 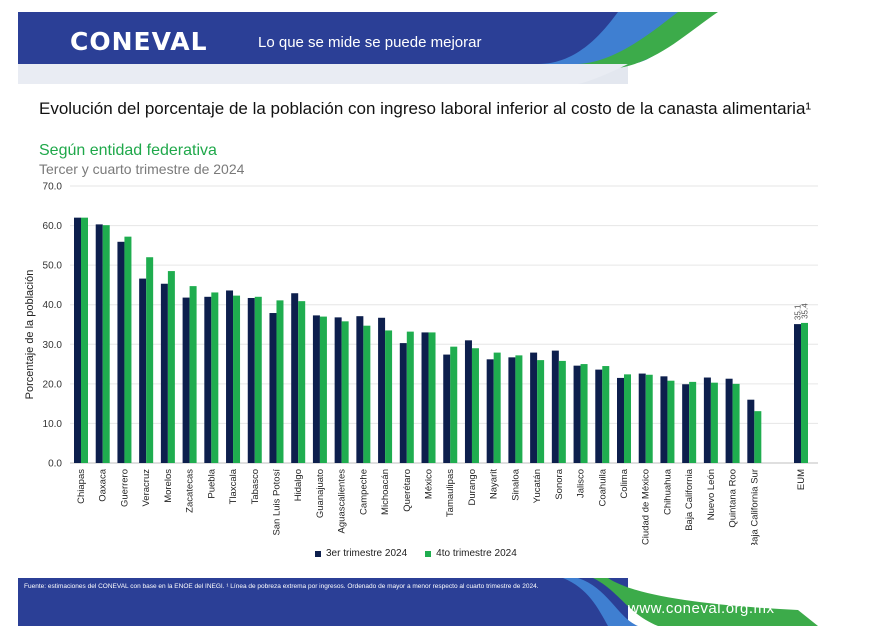 What do you see at coordinates (472, 487) in the screenshot?
I see `x-tick-label: Durango` at bounding box center [472, 487].